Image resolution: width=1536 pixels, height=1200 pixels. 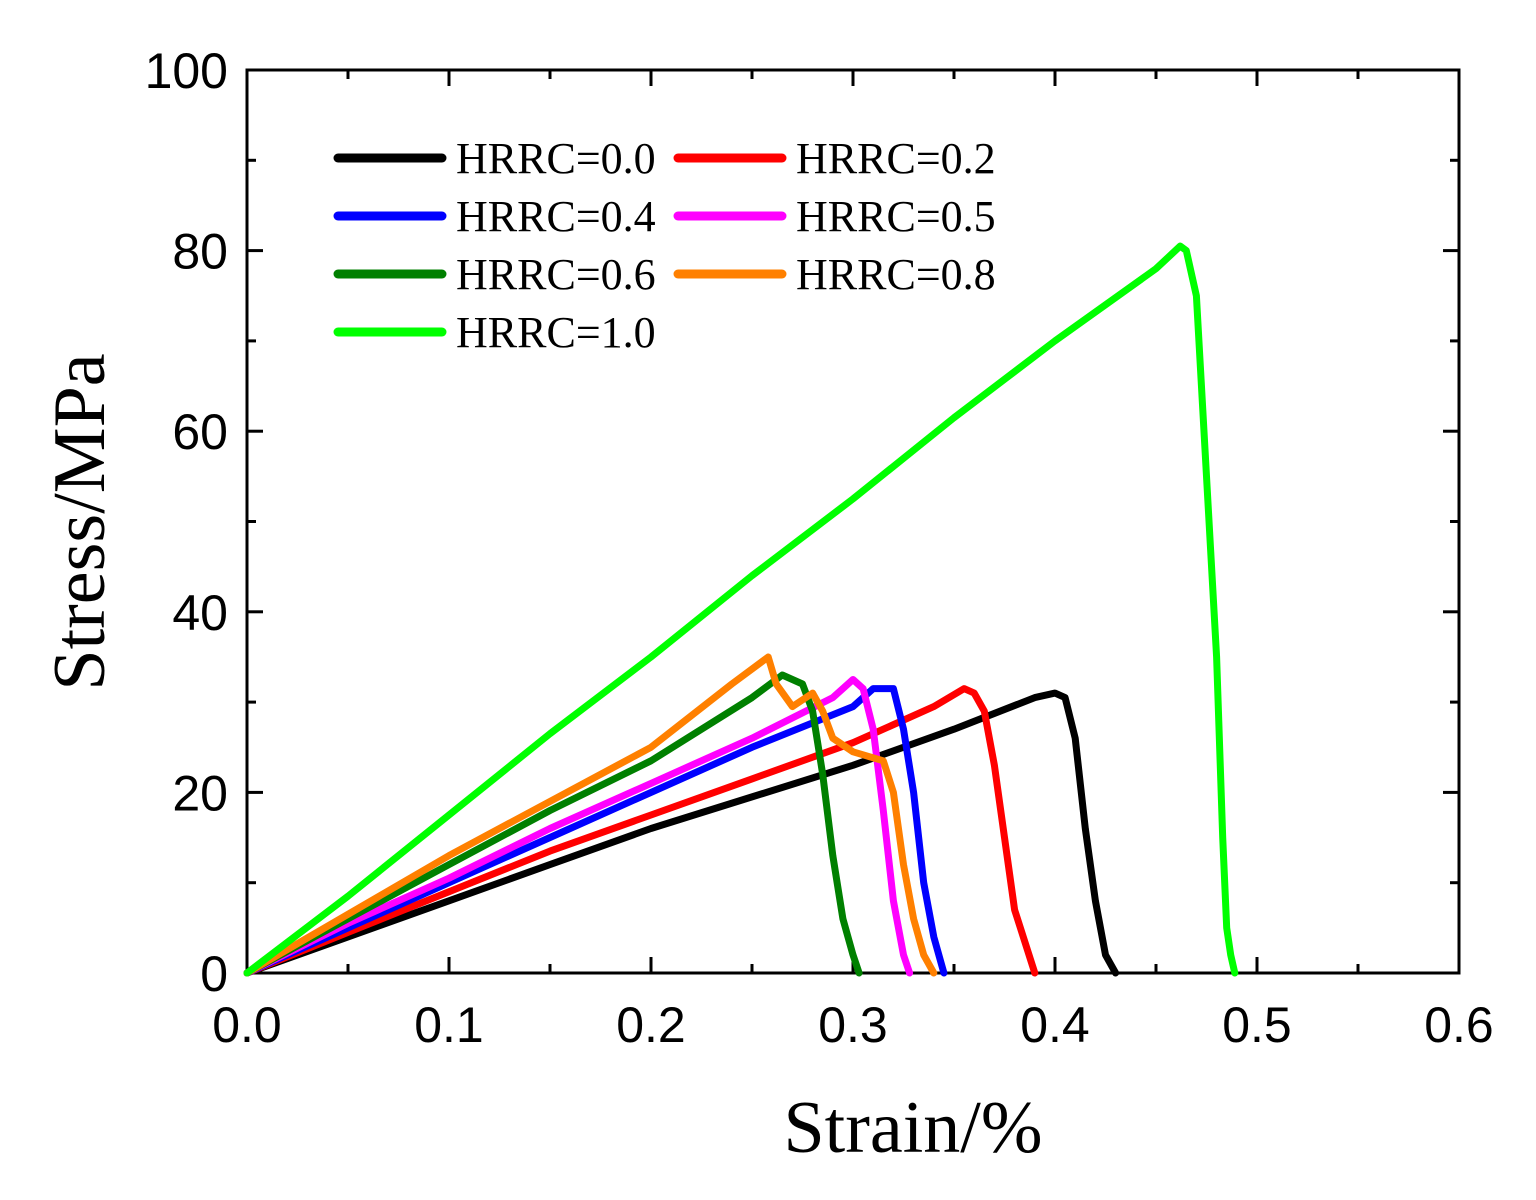 I want to click on x-tick-label: 0.2, so click(x=651, y=1025).